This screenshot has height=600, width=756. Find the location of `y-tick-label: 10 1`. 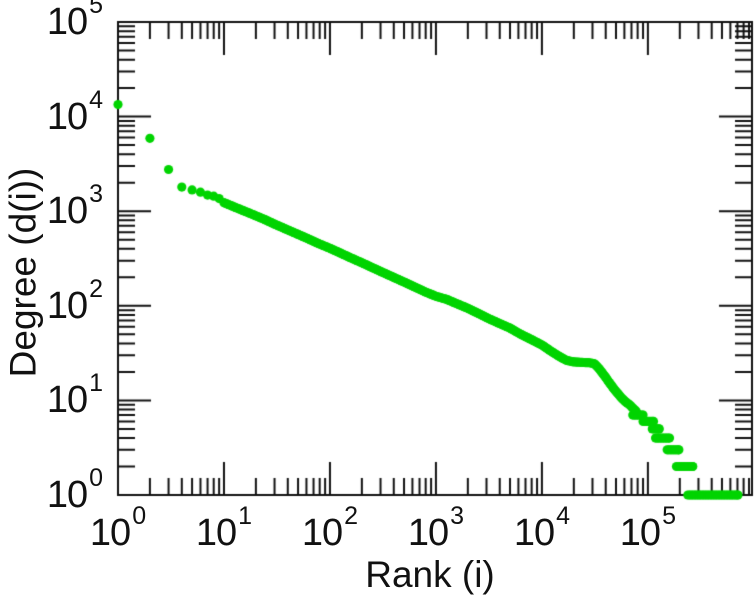

y-tick-label: 10 1 is located at coordinates (51, 396).